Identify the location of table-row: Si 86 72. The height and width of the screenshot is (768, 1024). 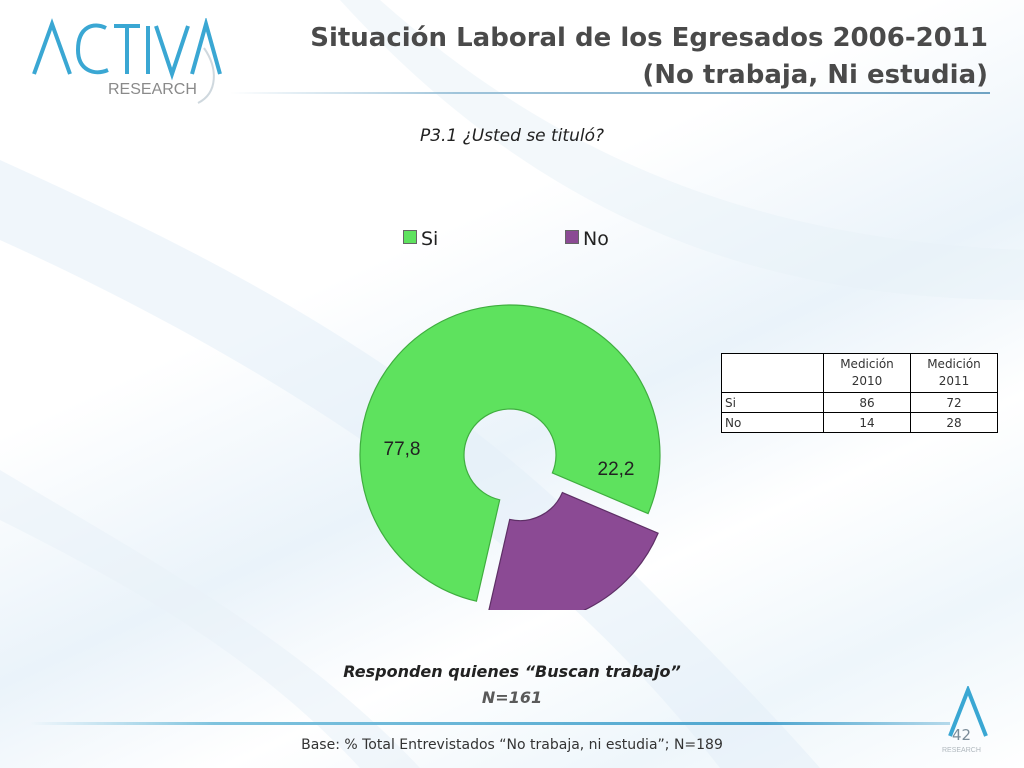
(859, 402).